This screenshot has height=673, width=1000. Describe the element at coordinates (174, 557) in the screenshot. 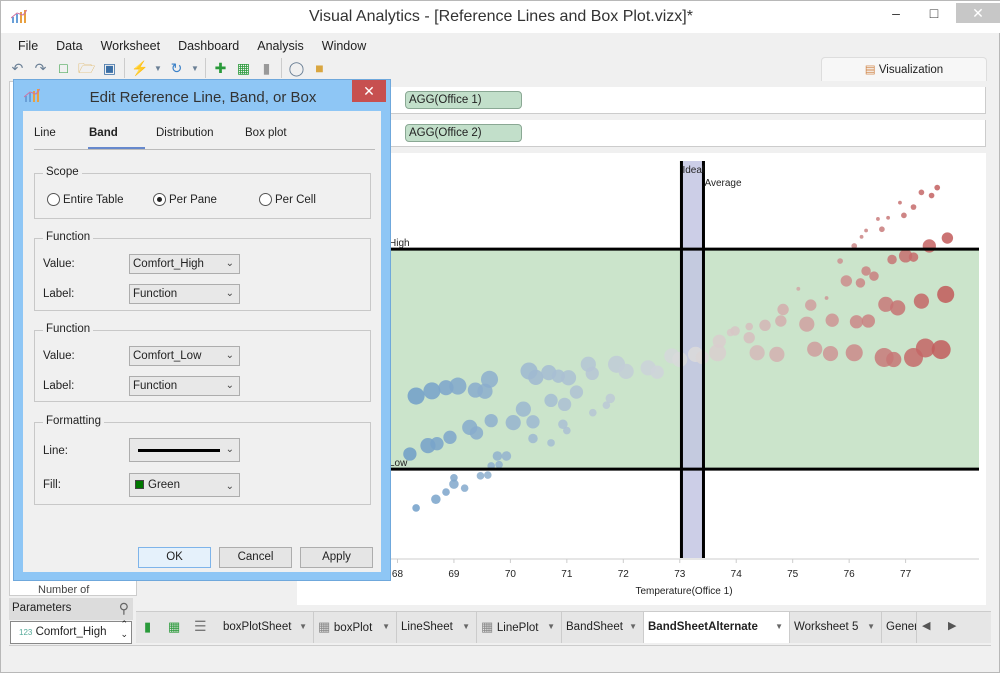

I see `ok-button: OK` at that location.